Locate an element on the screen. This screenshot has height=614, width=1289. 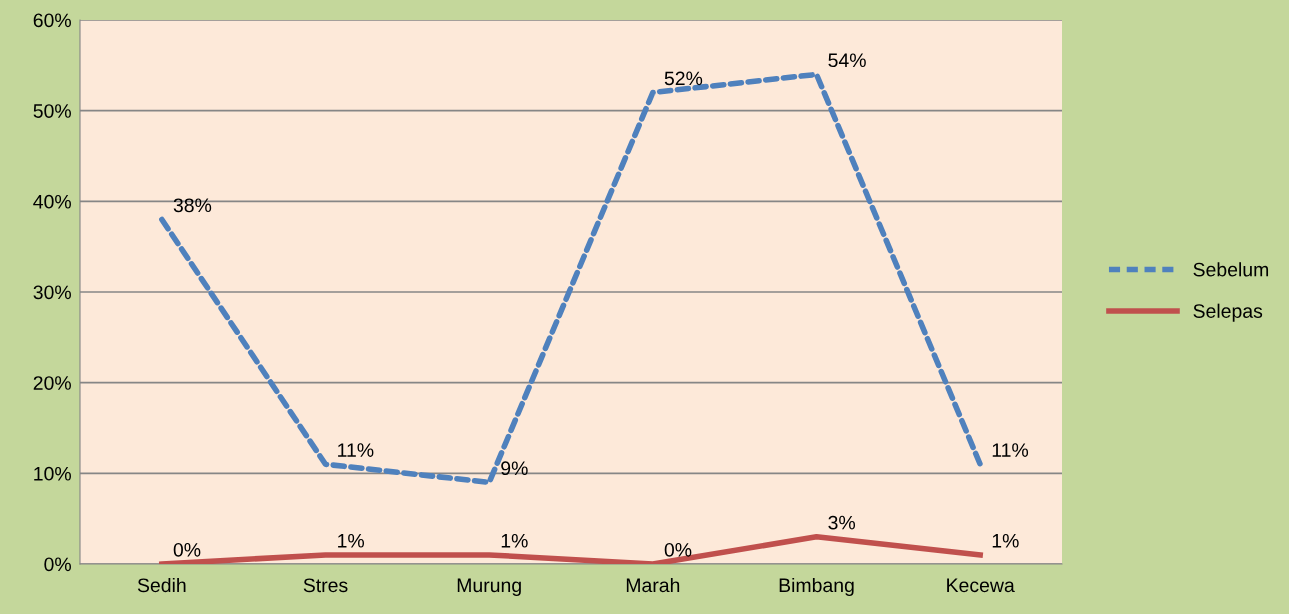
data-label: 54% is located at coordinates (847, 60).